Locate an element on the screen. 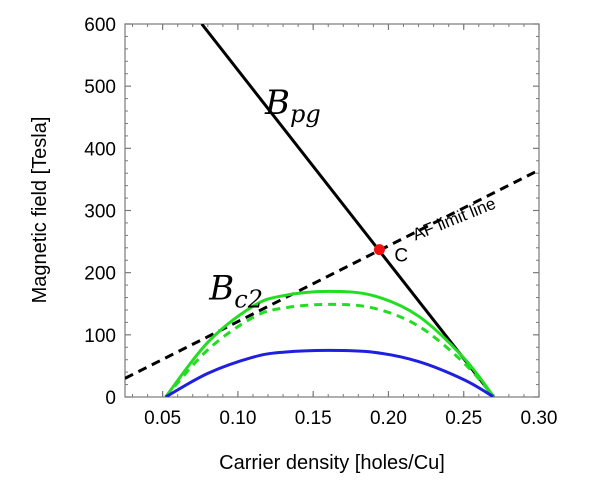  af-limit-line-label: AF limit line is located at coordinates (454, 219).